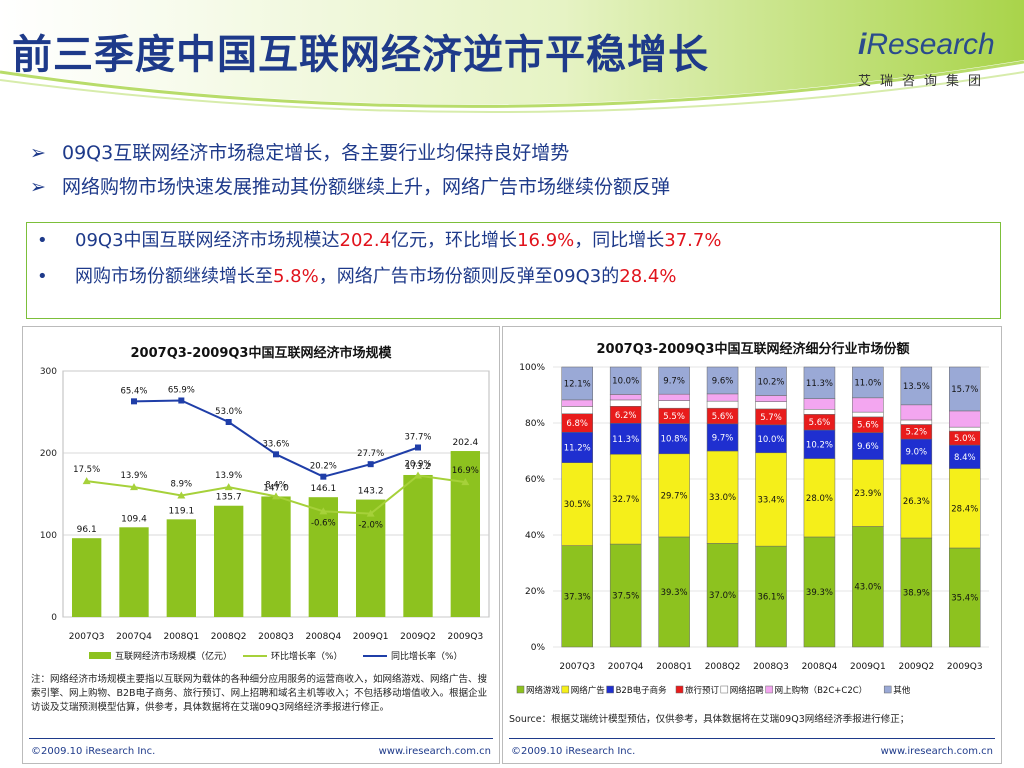  What do you see at coordinates (867, 383) in the screenshot?
I see `segment-label: 11.0%` at bounding box center [867, 383].